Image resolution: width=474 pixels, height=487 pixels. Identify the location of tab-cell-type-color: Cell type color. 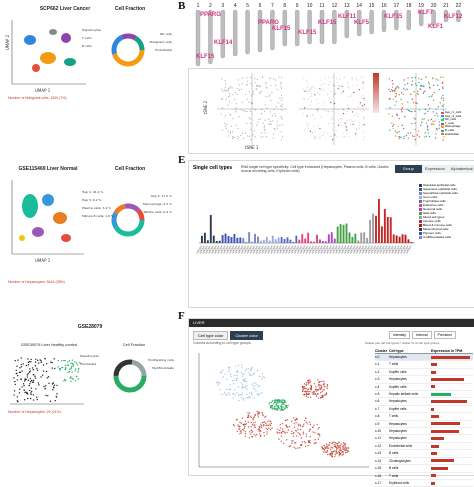
(211, 335).